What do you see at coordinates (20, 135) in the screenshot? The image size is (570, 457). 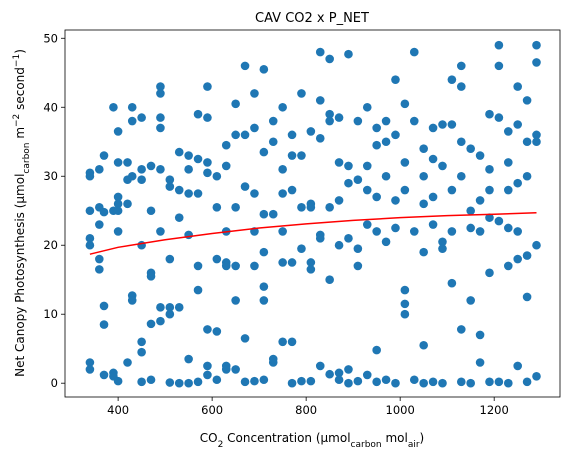 I see `label-part: m` at bounding box center [20, 135].